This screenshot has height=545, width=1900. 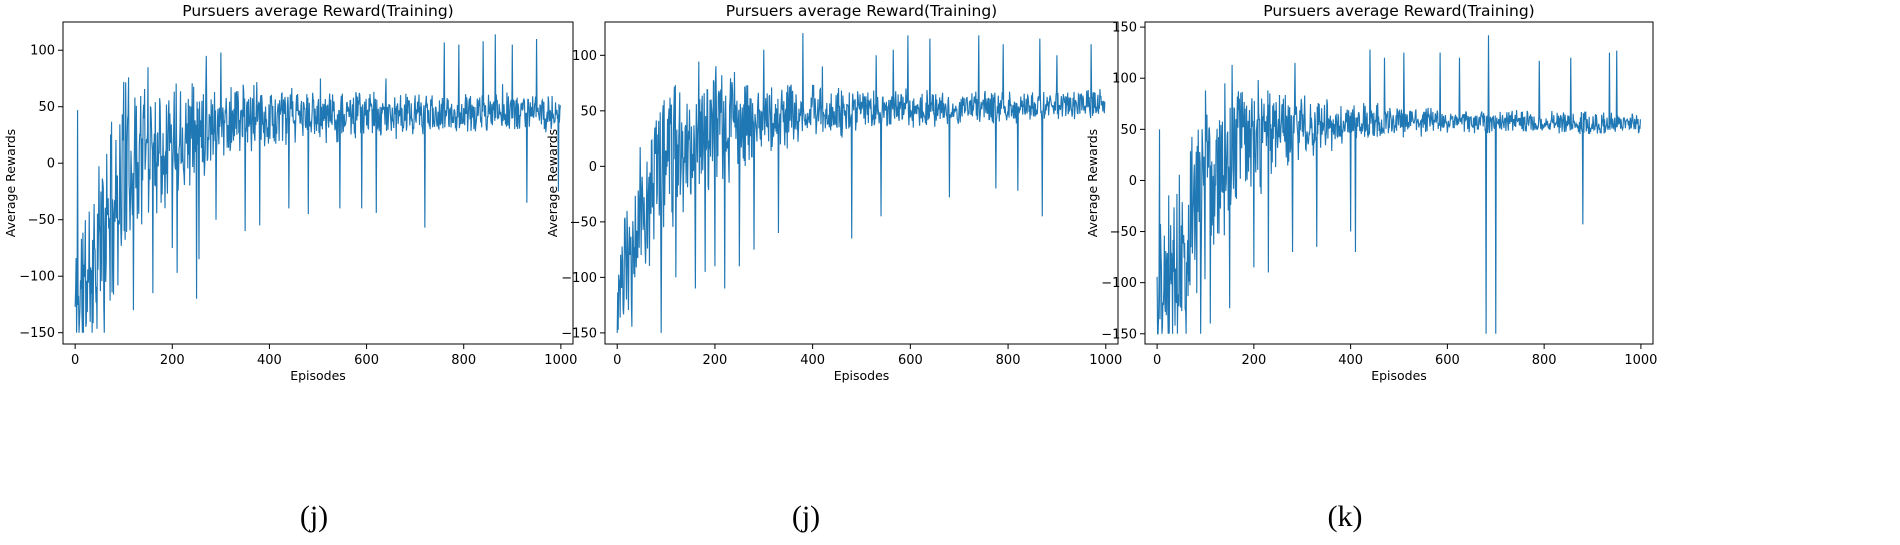 I want to click on panel-caption: (k), so click(x=1345, y=516).